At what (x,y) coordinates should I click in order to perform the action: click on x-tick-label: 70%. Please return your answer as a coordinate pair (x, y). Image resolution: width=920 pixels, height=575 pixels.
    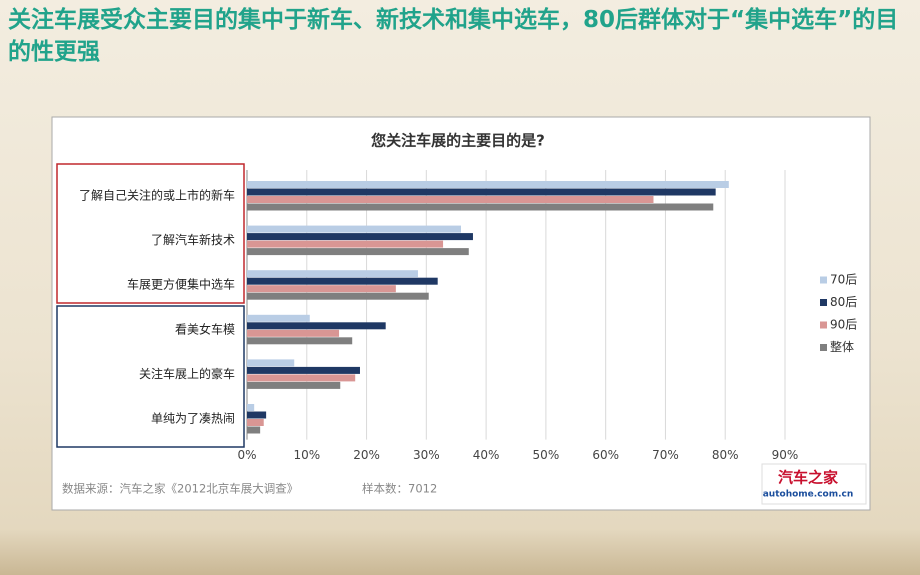
    Looking at the image, I should click on (665, 455).